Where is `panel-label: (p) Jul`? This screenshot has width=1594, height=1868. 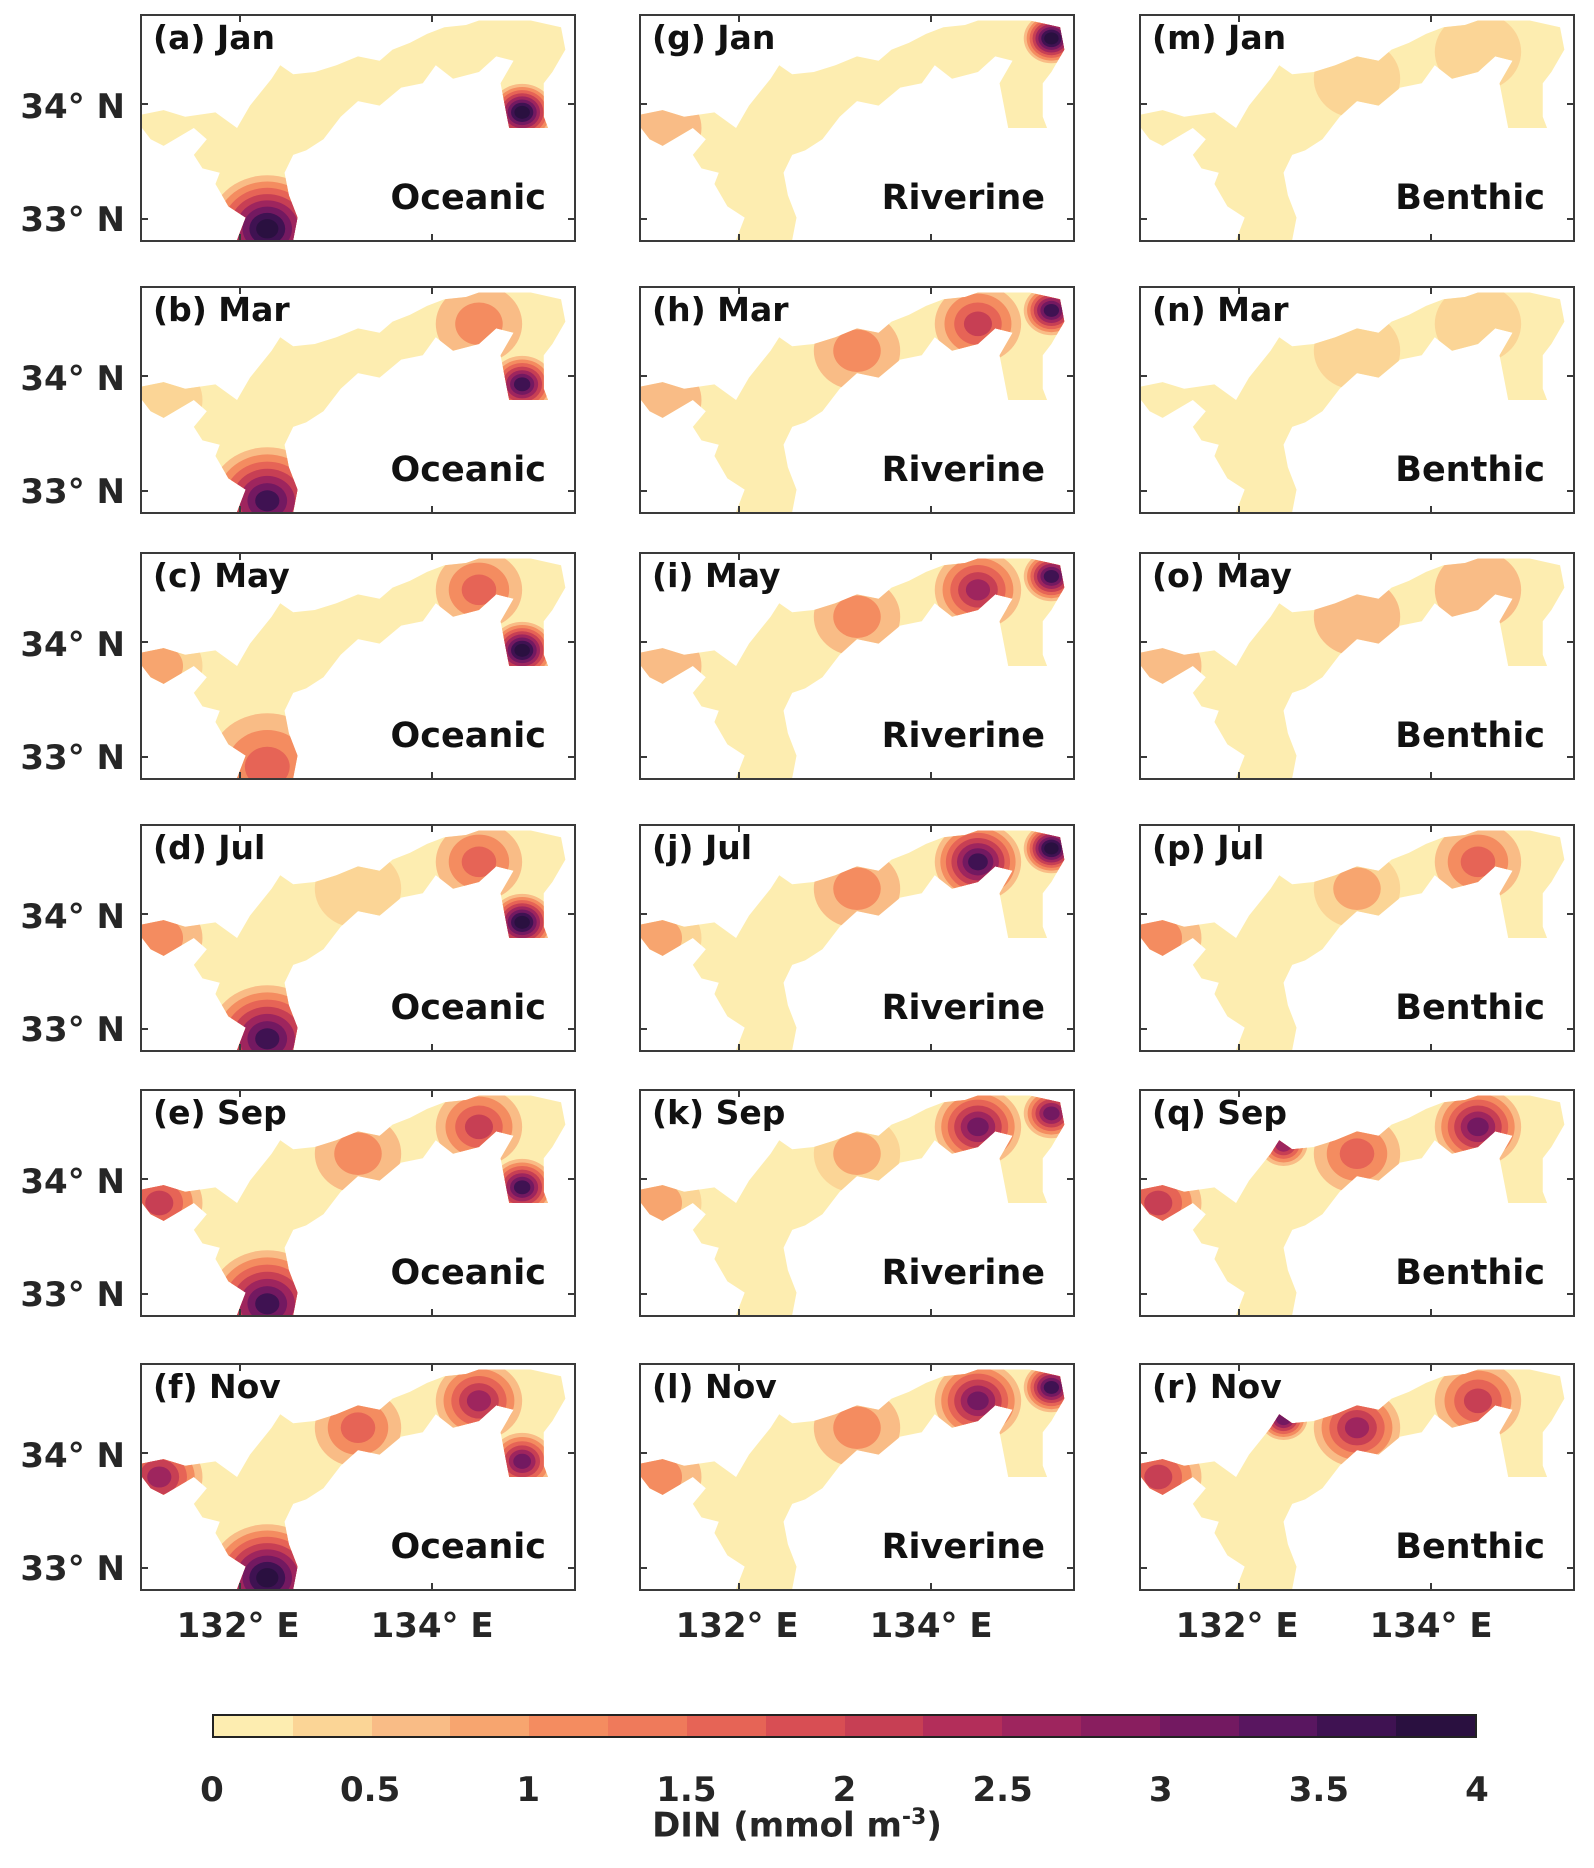 panel-label: (p) Jul is located at coordinates (1208, 847).